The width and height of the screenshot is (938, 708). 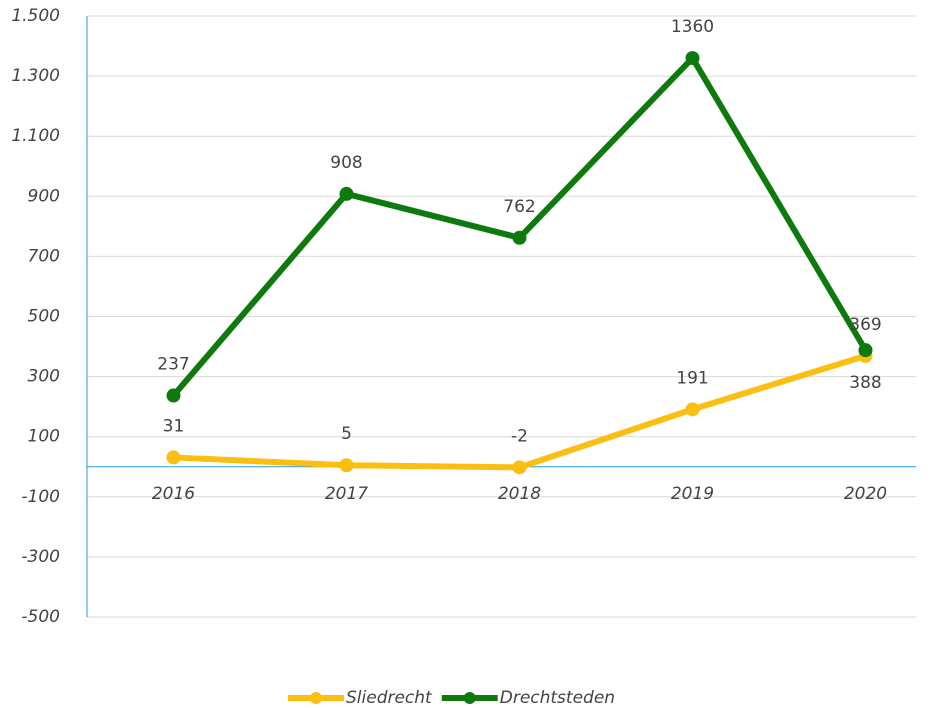 I want to click on data-label: 762, so click(x=519, y=207).